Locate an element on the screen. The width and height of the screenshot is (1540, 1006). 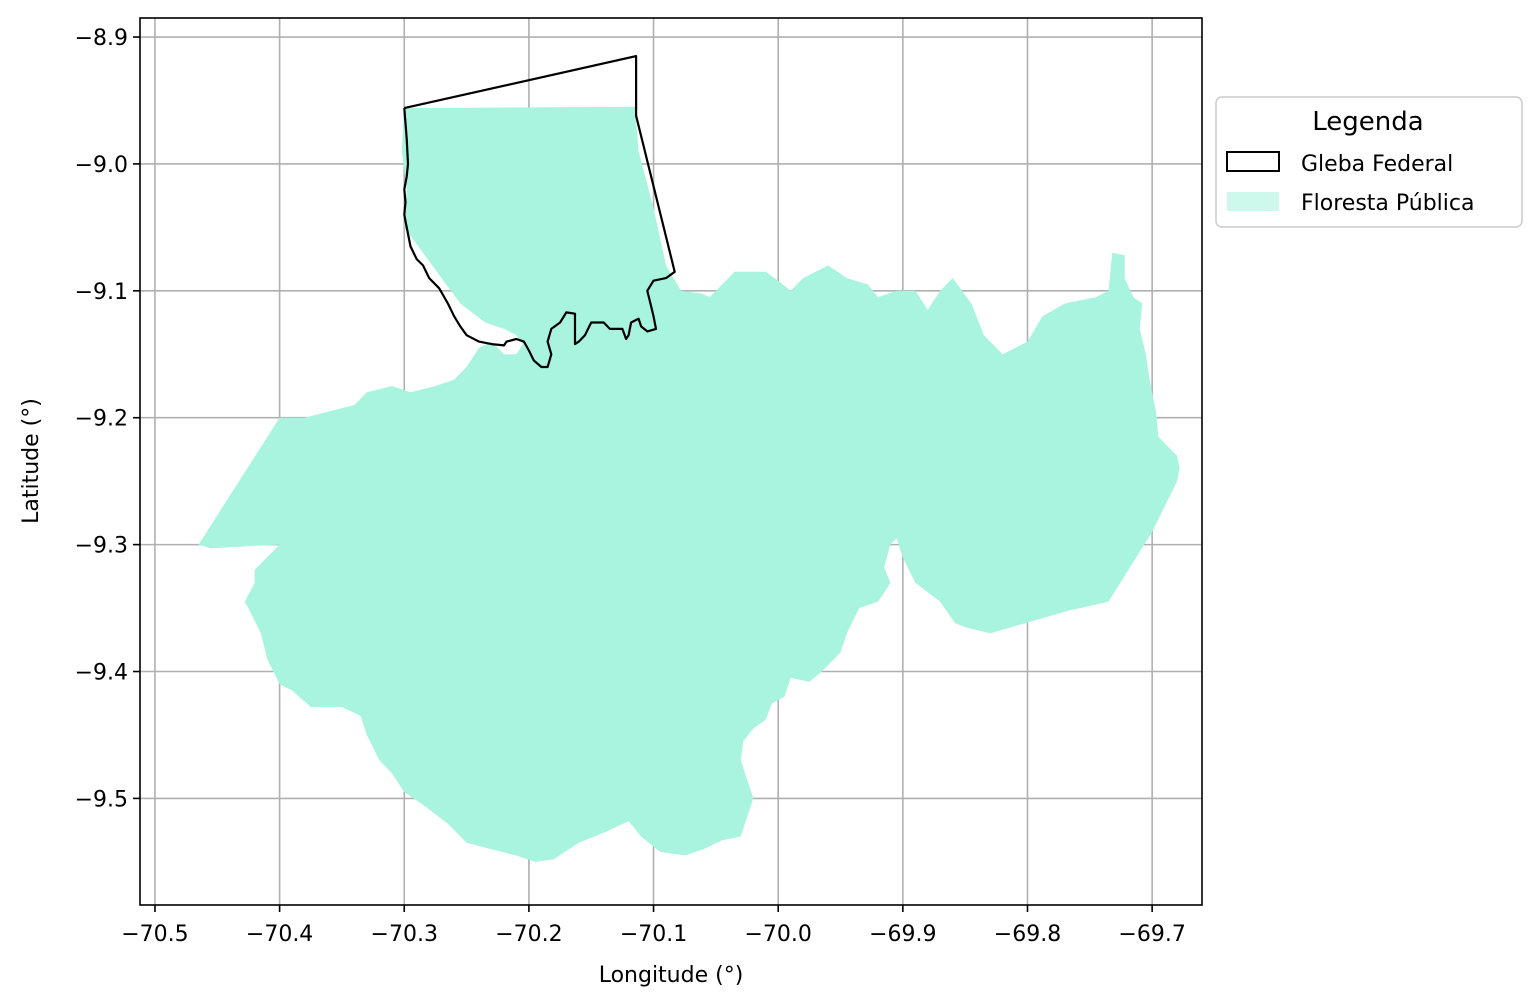
legend-label-floresta-publica: Floresta Pública is located at coordinates (1387, 203).